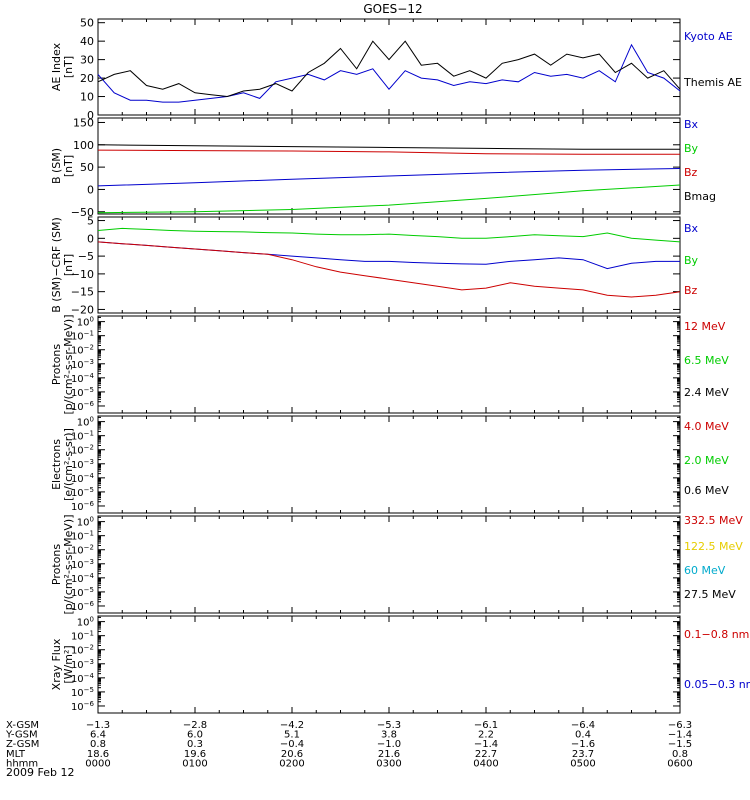 Image resolution: width=750 pixels, height=800 pixels. What do you see at coordinates (22, 763) in the screenshot?
I see `ephemeris-row-label: hhmm` at bounding box center [22, 763].